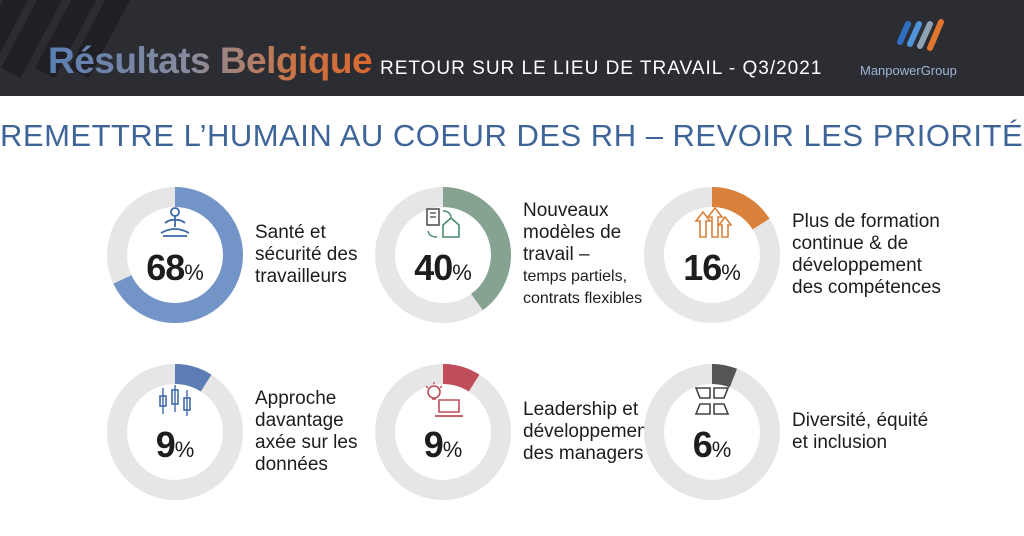  I want to click on data-label-value: 68, so click(165, 267).